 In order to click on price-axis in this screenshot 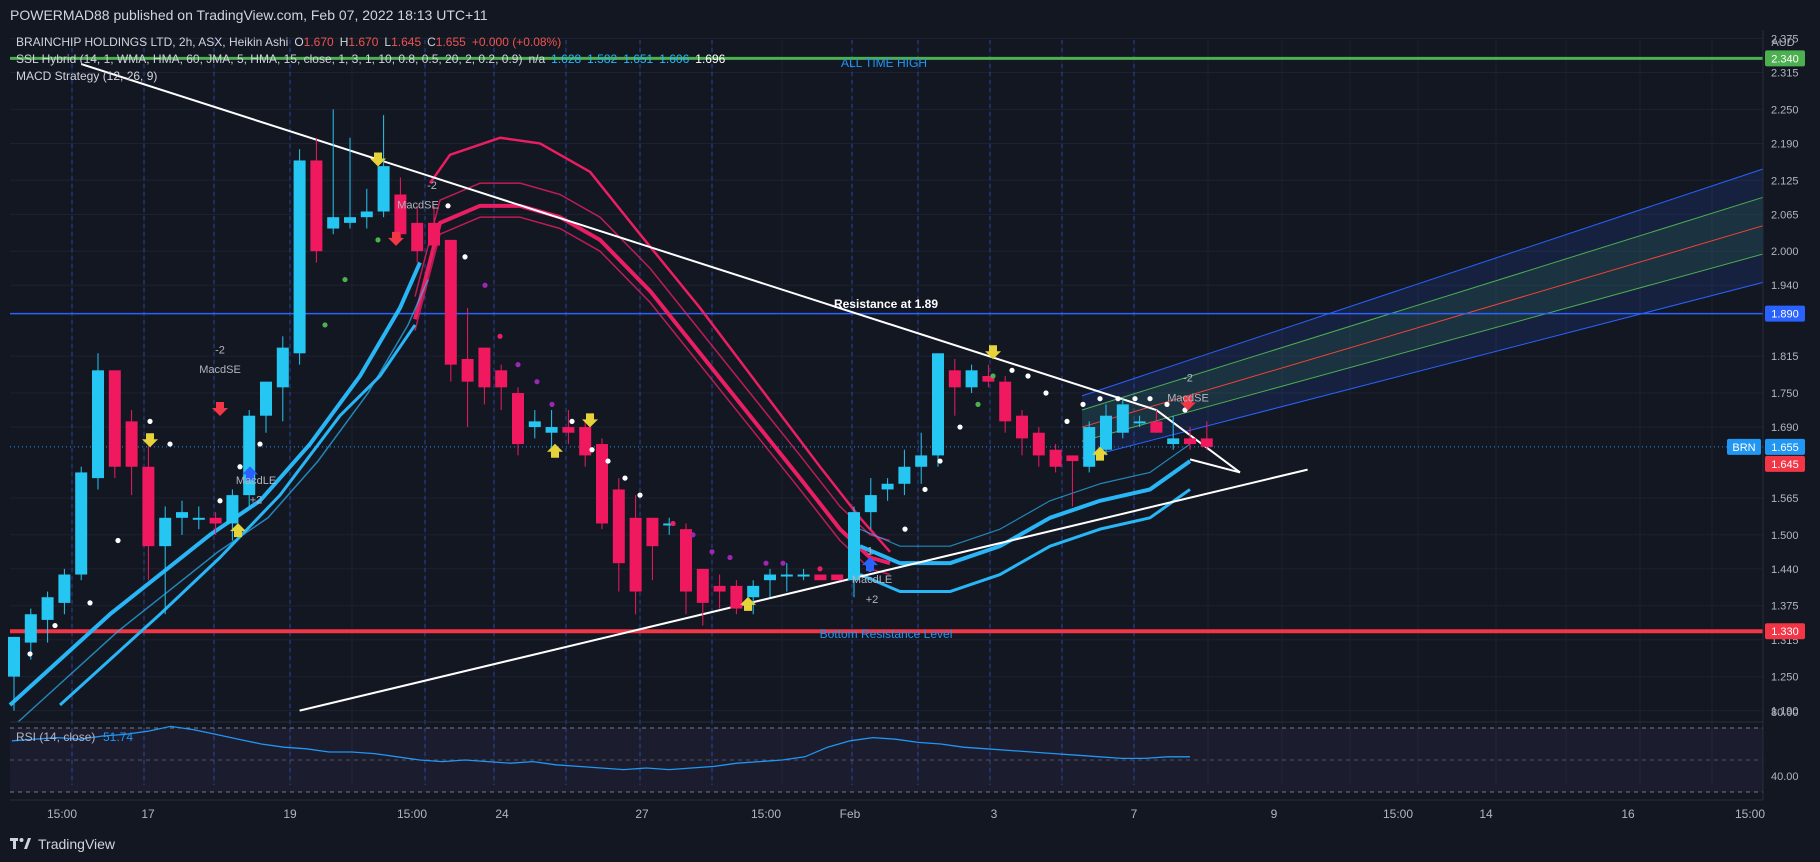, I will do `click(1791, 431)`.